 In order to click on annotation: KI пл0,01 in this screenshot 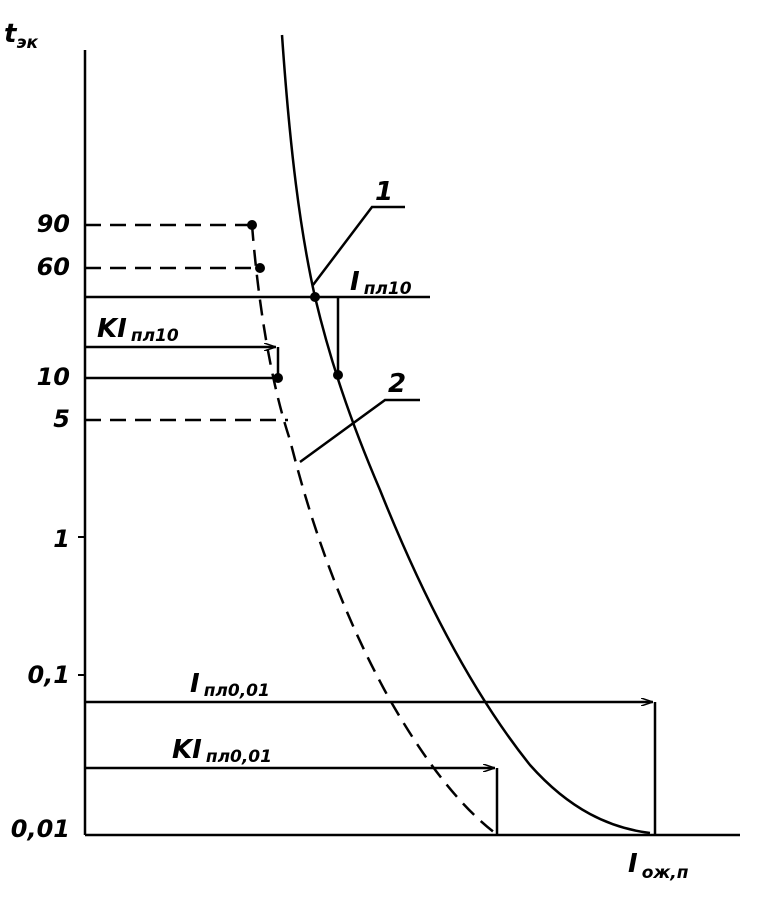, I will do `click(222, 751)`.